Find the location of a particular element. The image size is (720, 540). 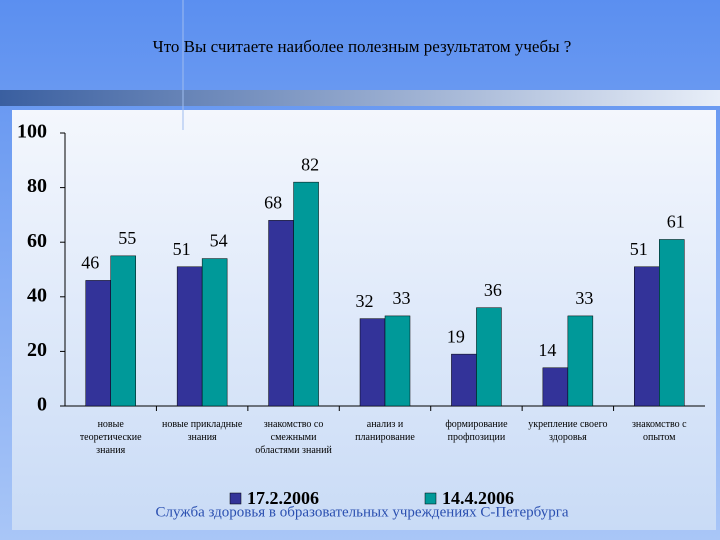

y-tick-label: 40 is located at coordinates (37, 295).